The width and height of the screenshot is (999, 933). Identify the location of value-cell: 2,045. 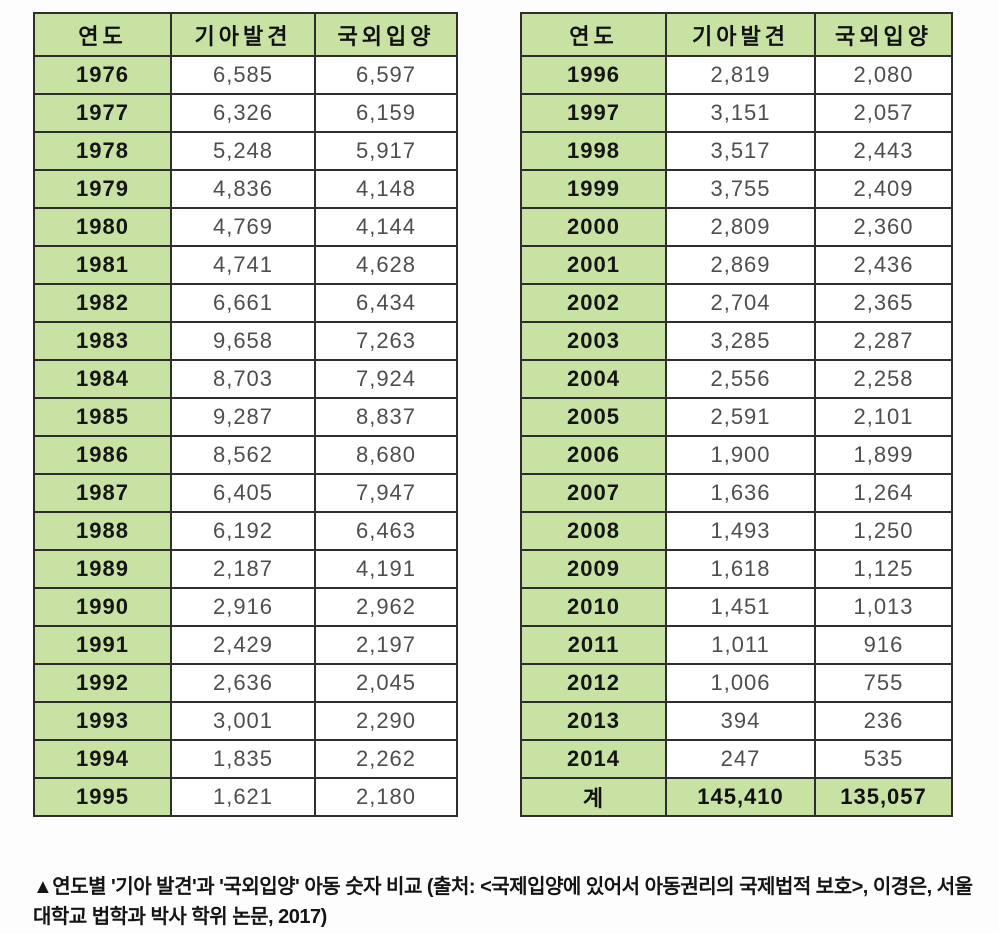
(386, 683).